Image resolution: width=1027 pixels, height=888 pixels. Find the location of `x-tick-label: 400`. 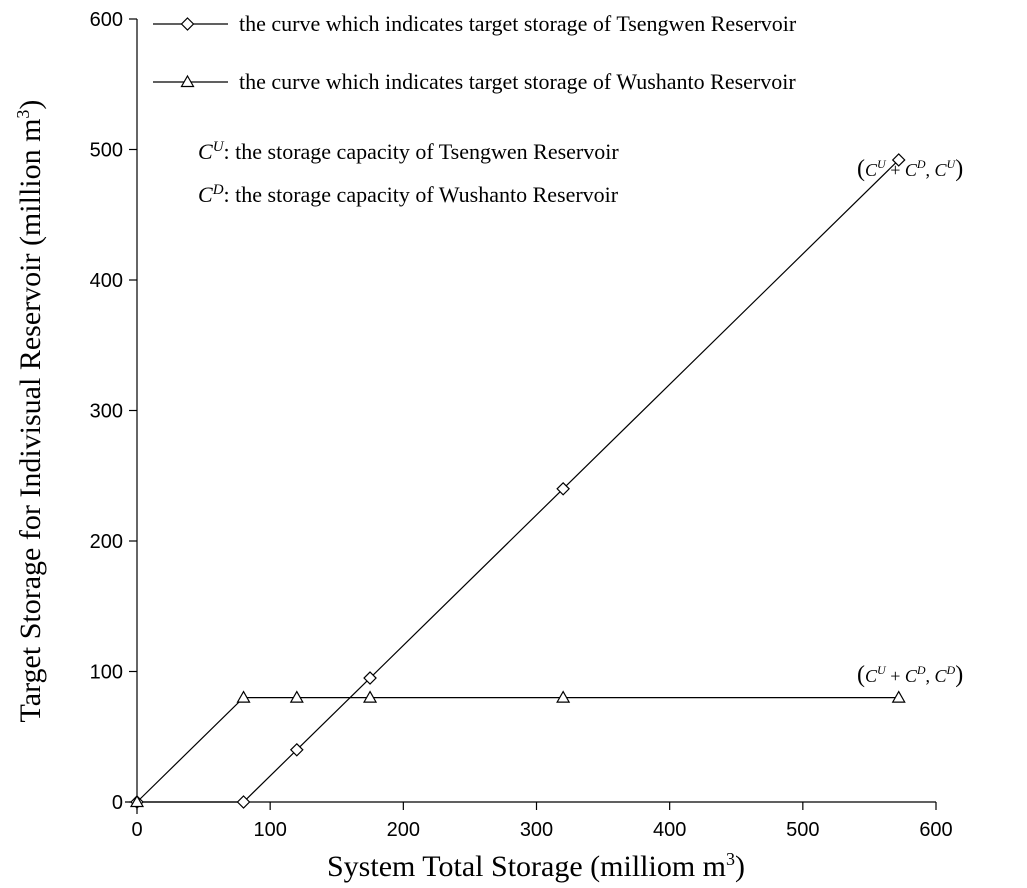

x-tick-label: 400 is located at coordinates (669, 830).